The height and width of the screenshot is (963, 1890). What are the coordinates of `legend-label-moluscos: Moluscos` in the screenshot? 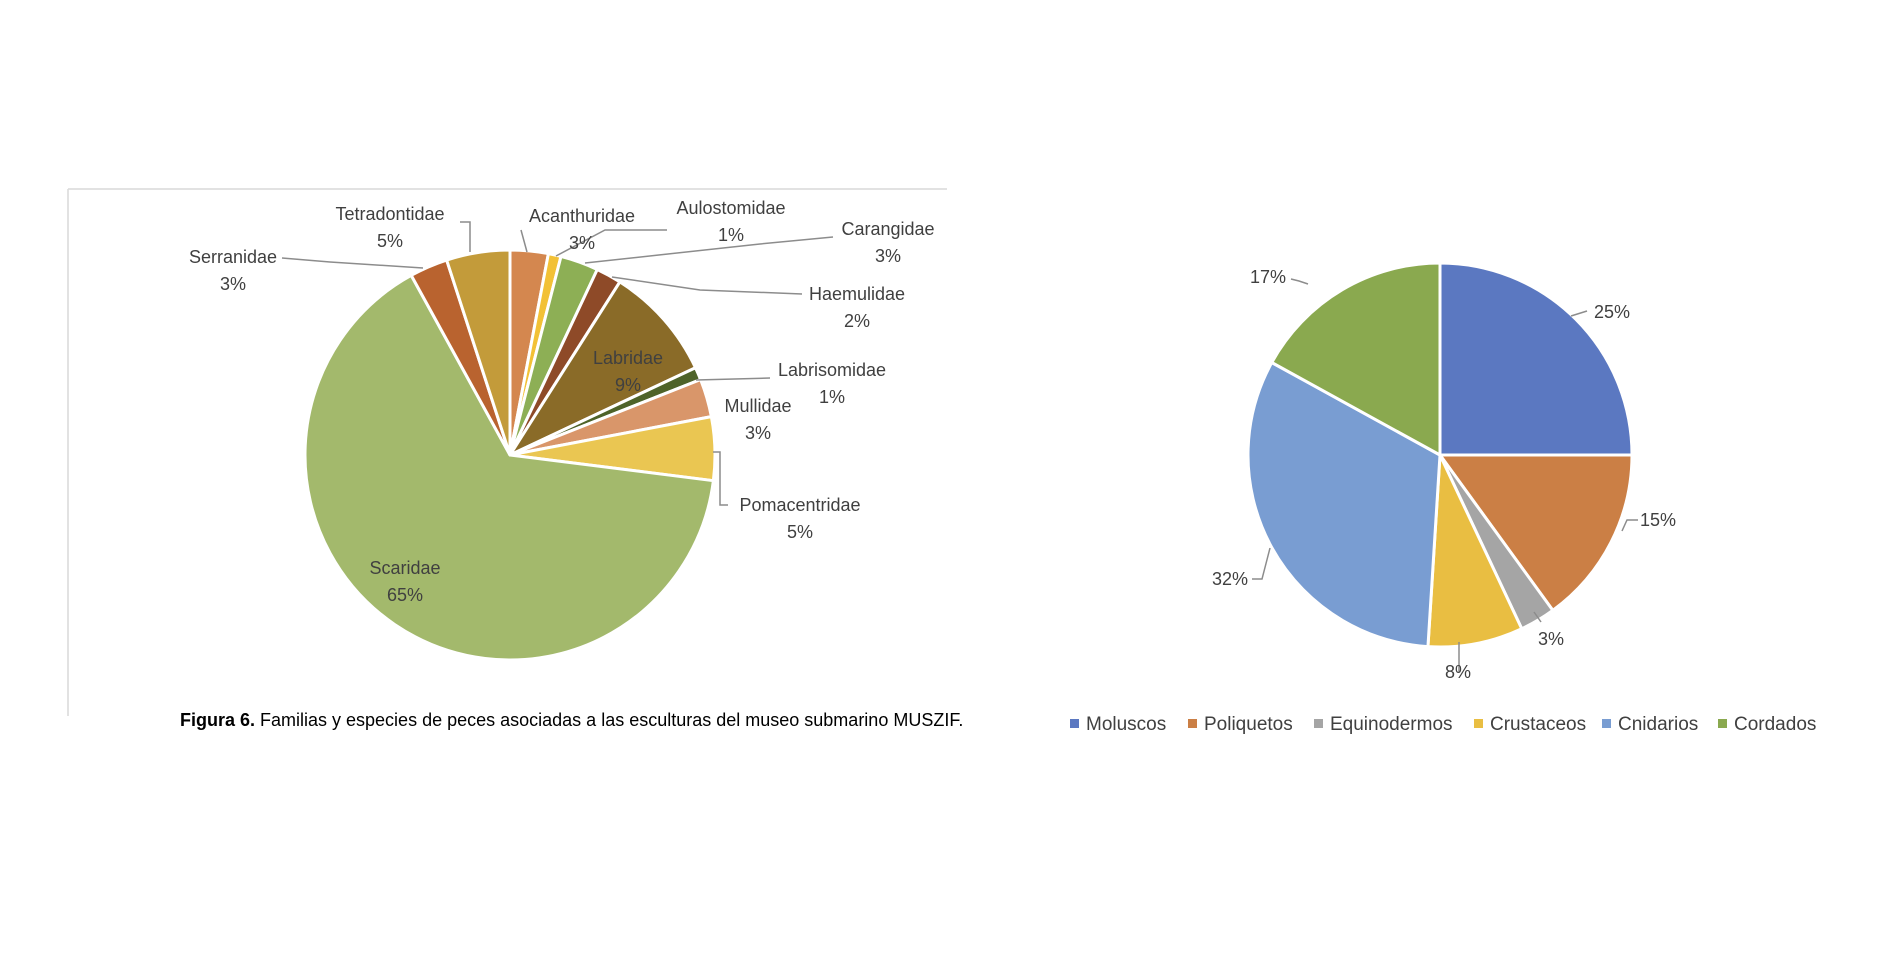 It's located at (1126, 724).